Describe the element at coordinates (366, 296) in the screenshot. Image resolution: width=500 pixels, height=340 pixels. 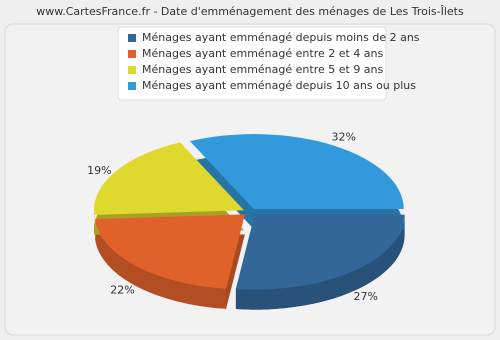
I see `slice-label: 27%` at that location.